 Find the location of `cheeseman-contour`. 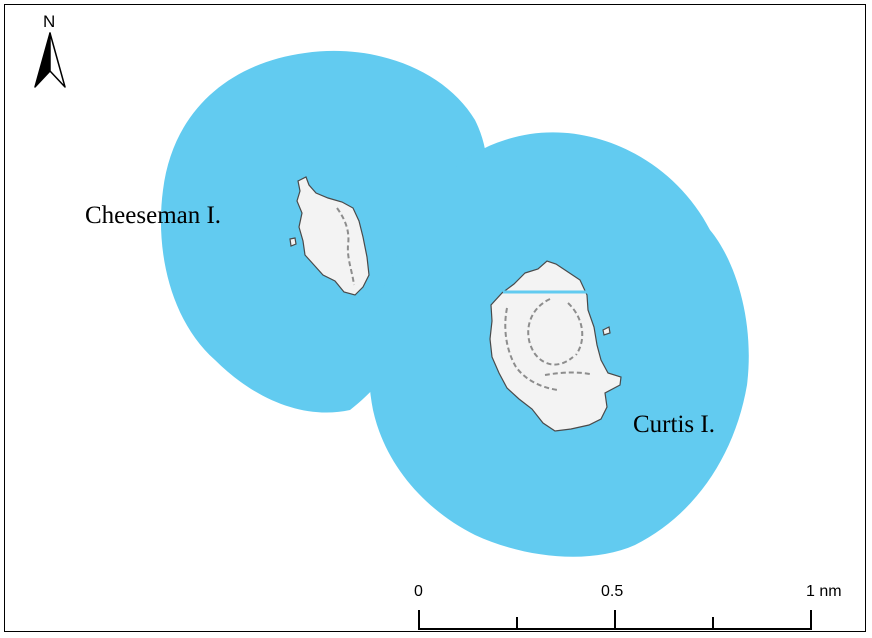

cheeseman-contour is located at coordinates (345, 246).